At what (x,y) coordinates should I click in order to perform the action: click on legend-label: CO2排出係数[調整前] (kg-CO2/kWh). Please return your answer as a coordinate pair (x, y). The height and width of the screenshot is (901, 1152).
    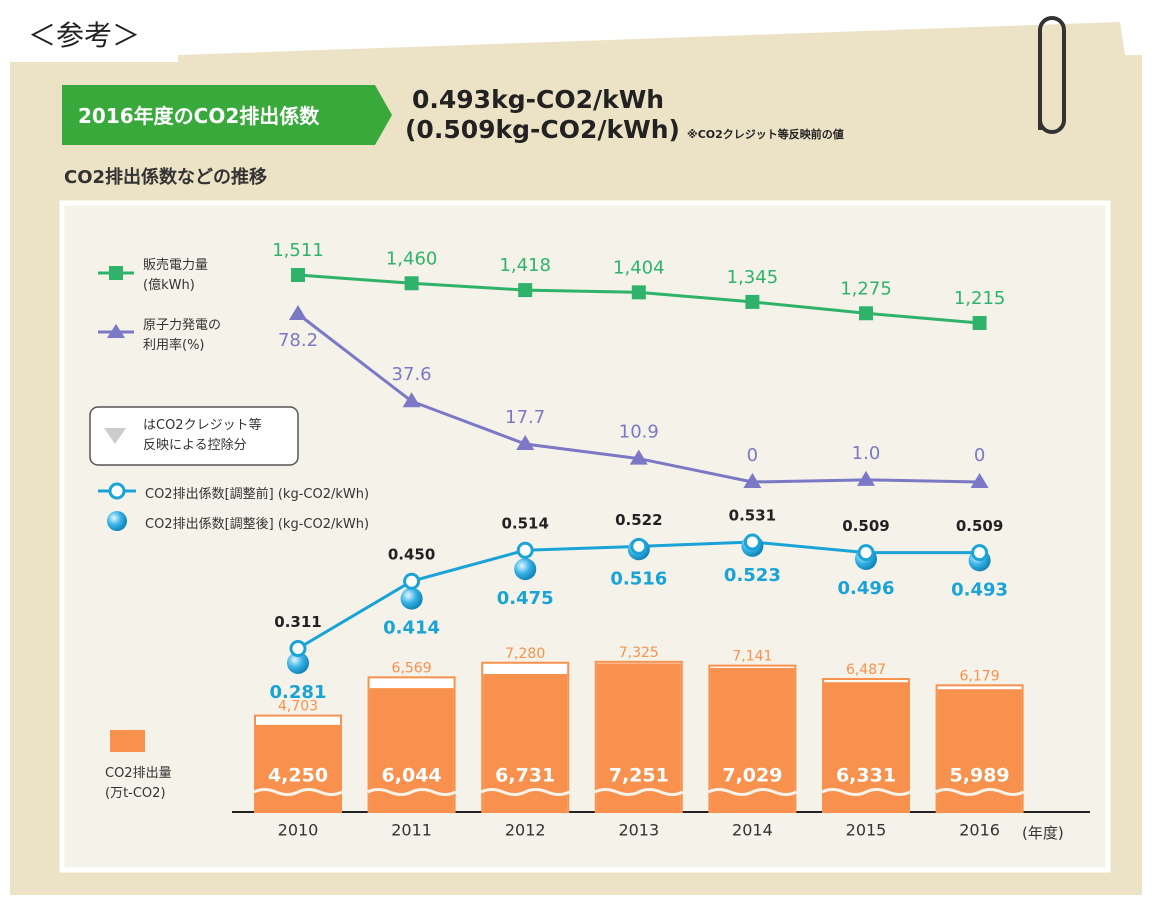
    Looking at the image, I should click on (257, 494).